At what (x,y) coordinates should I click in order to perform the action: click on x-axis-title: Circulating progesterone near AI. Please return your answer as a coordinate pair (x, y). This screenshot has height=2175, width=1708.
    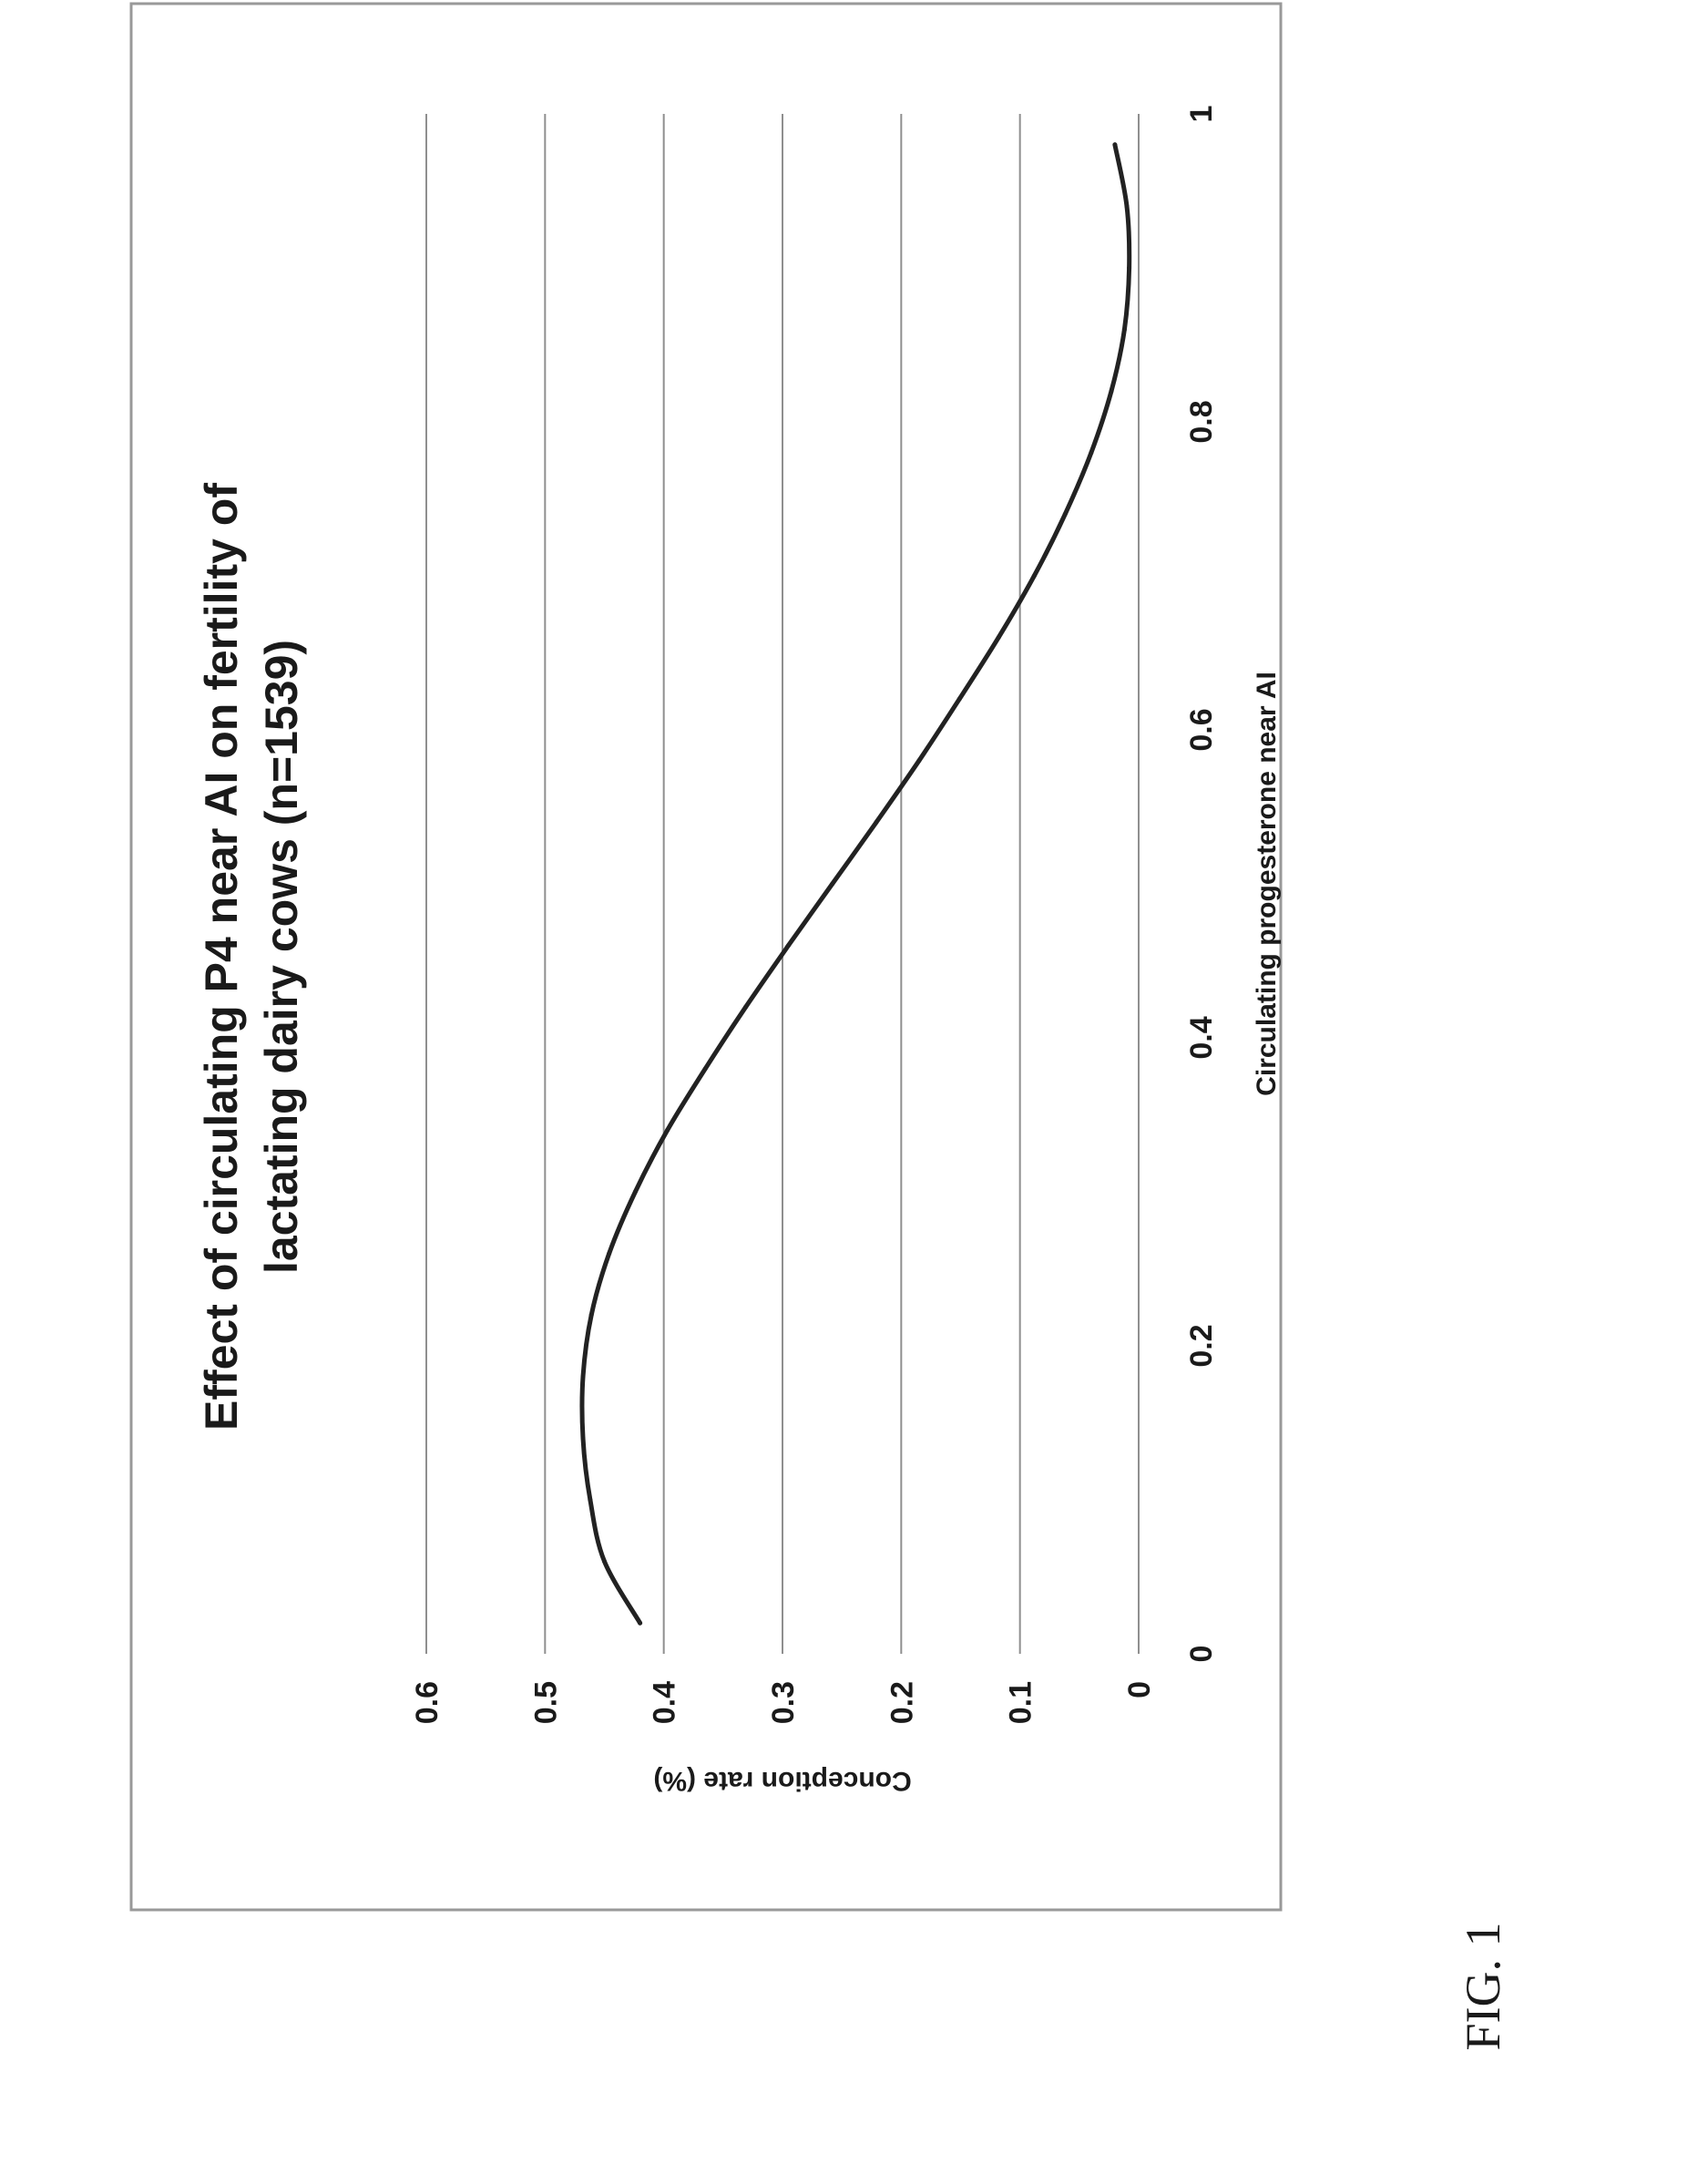
    Looking at the image, I should click on (1267, 884).